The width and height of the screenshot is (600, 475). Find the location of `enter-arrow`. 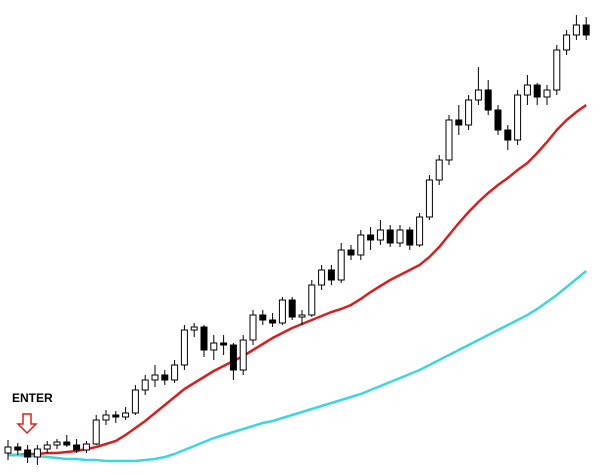

enter-arrow is located at coordinates (27, 424).